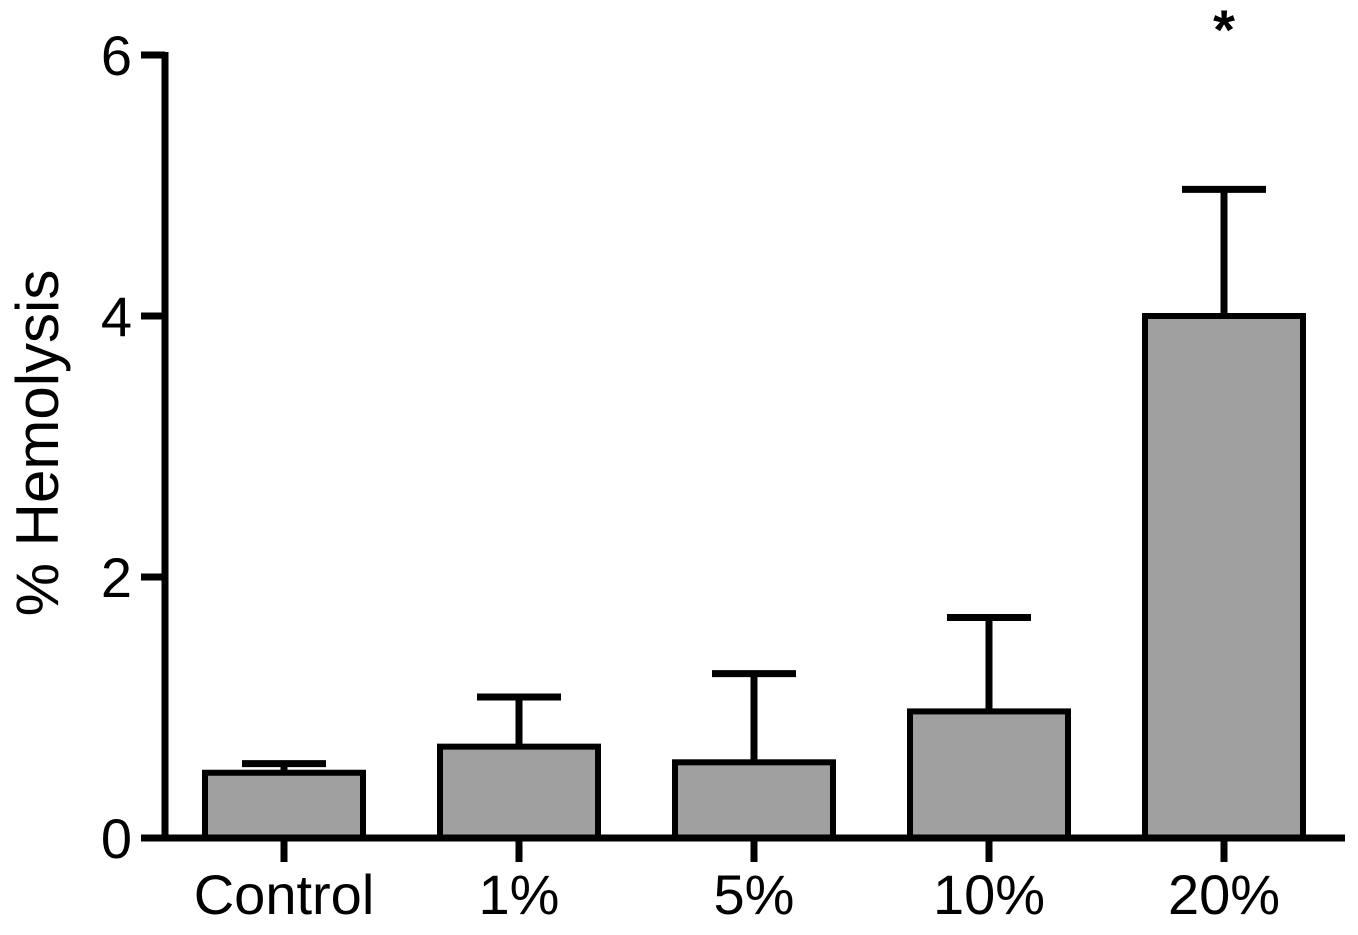  What do you see at coordinates (754, 894) in the screenshot?
I see `xtick-label-5pct: 5%` at bounding box center [754, 894].